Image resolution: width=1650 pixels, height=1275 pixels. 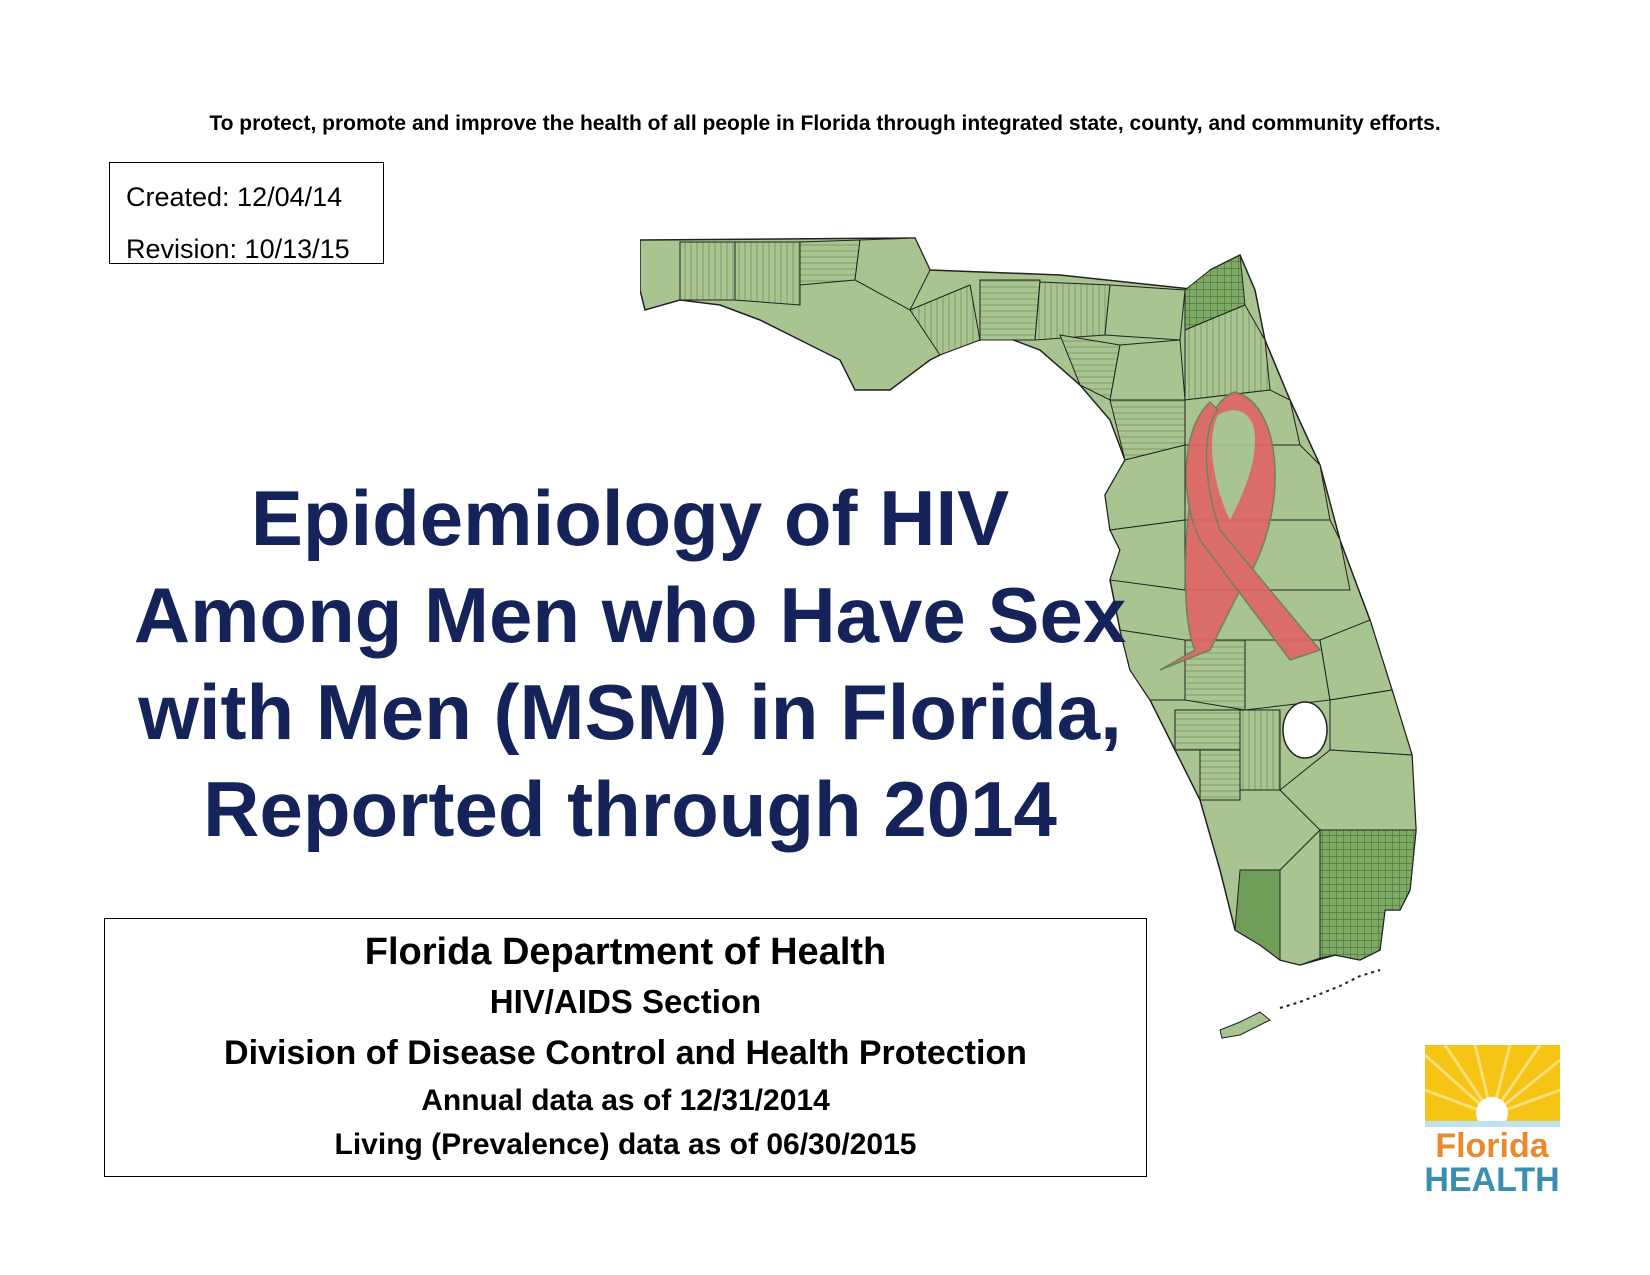 I want to click on section-name: HIV/AIDS Section, so click(x=625, y=1001).